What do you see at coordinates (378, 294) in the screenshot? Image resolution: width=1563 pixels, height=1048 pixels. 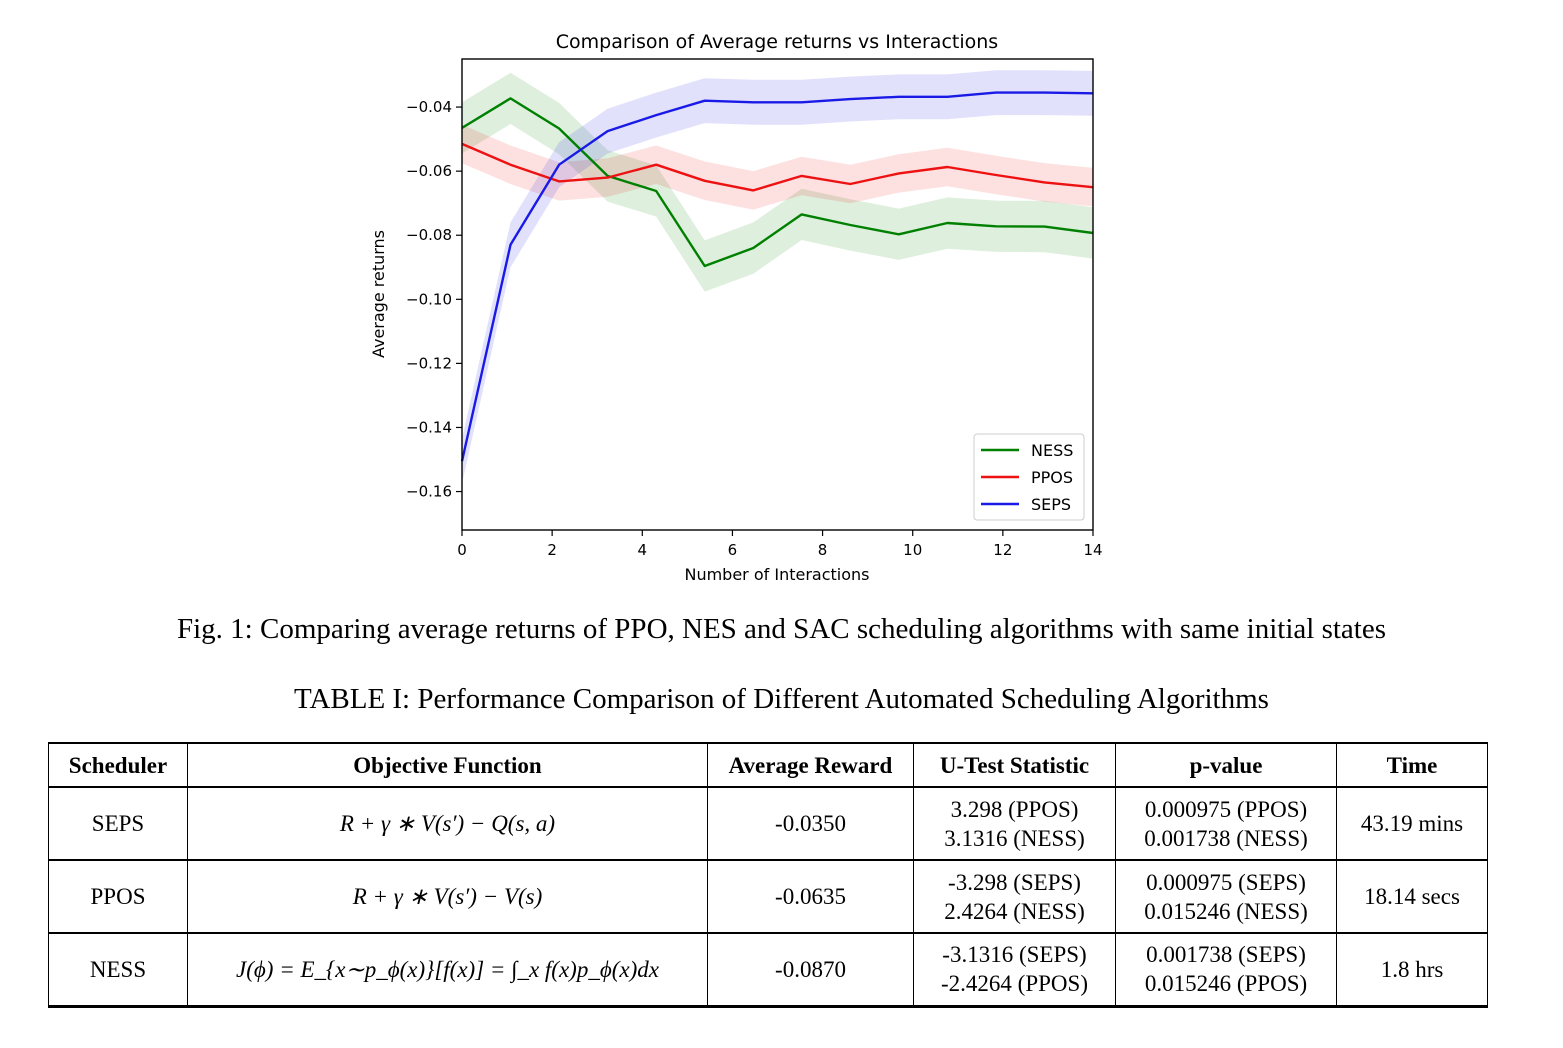 I see `y-axis-label: Average returns` at bounding box center [378, 294].